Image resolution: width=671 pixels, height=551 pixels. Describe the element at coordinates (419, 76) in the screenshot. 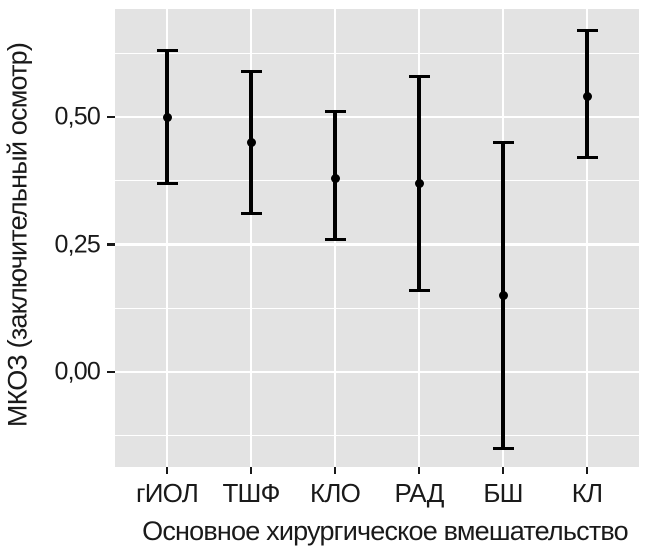

I see `errorbar-cap-upper-РАД` at that location.